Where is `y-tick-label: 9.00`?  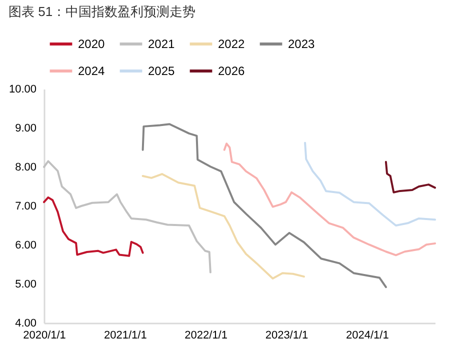 y-tick-label: 9.00 is located at coordinates (25, 128).